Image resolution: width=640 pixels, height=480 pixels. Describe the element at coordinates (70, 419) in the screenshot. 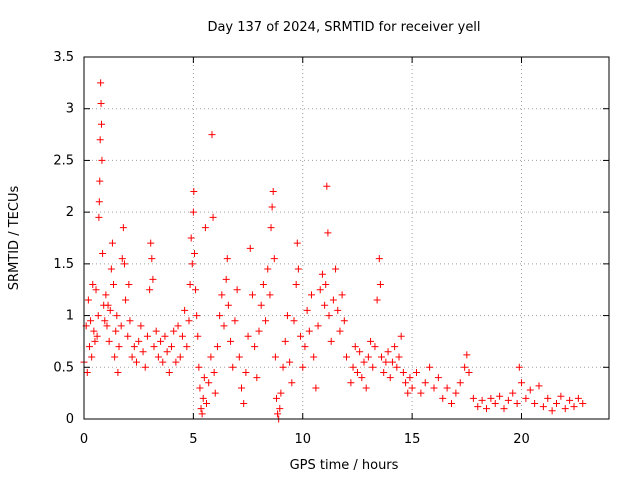

I see `y-tick-label: 0` at that location.